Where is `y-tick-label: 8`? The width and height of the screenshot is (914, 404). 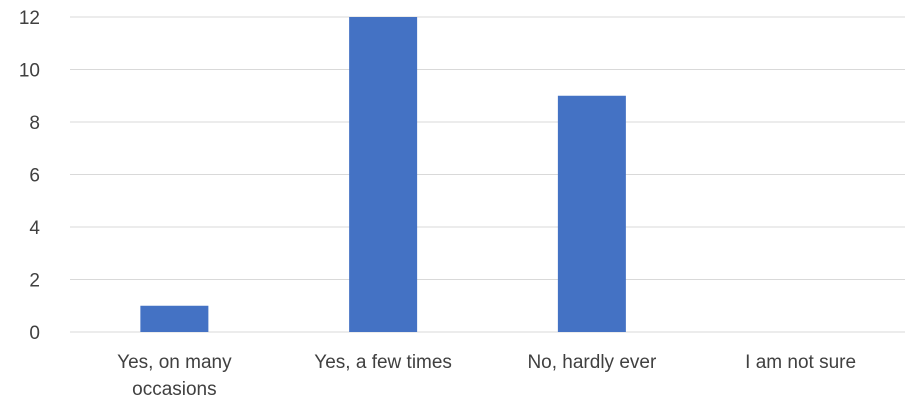 y-tick-label: 8 is located at coordinates (34, 123).